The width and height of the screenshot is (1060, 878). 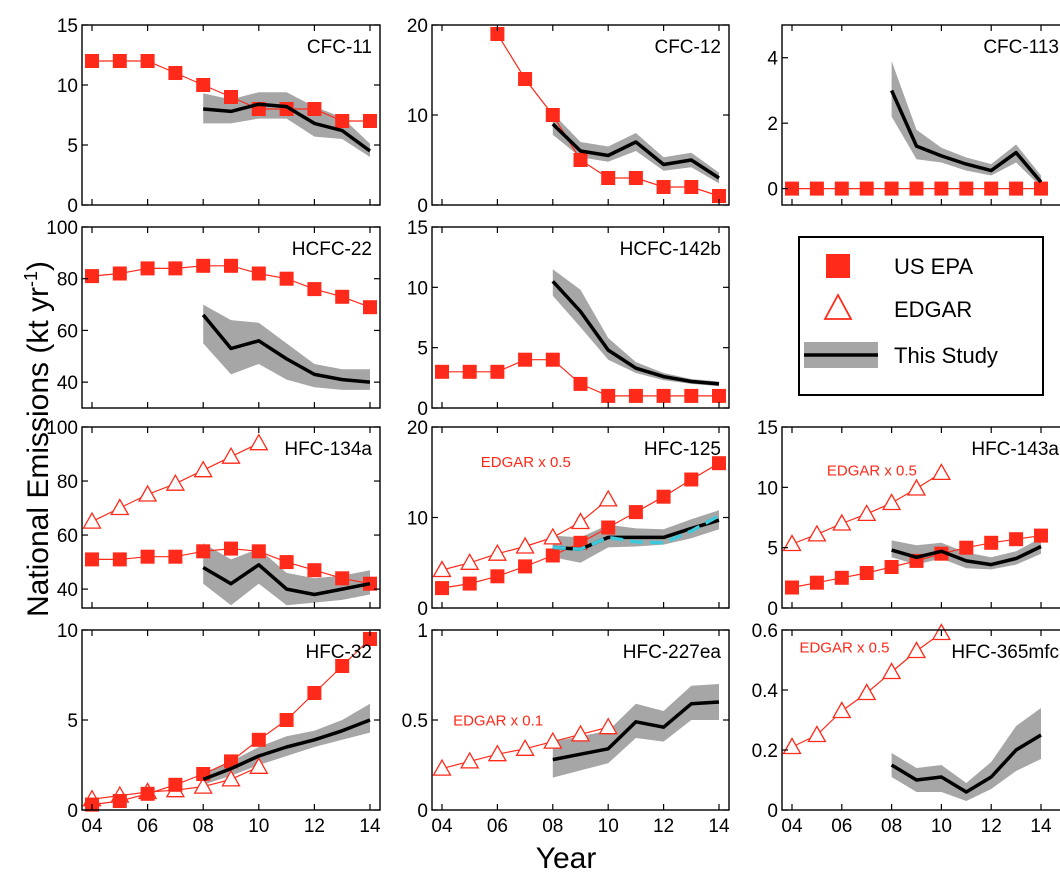 What do you see at coordinates (670, 249) in the screenshot?
I see `panel-title: HCFC-142b` at bounding box center [670, 249].